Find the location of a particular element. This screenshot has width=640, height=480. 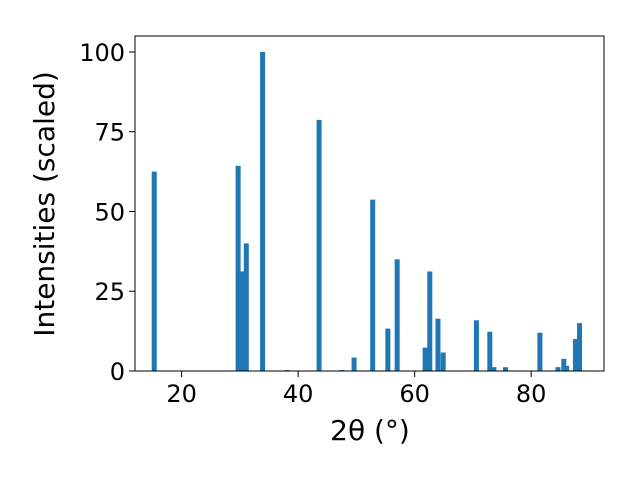

y-axis: 0 25 50 75 100 is located at coordinates (107, 212).